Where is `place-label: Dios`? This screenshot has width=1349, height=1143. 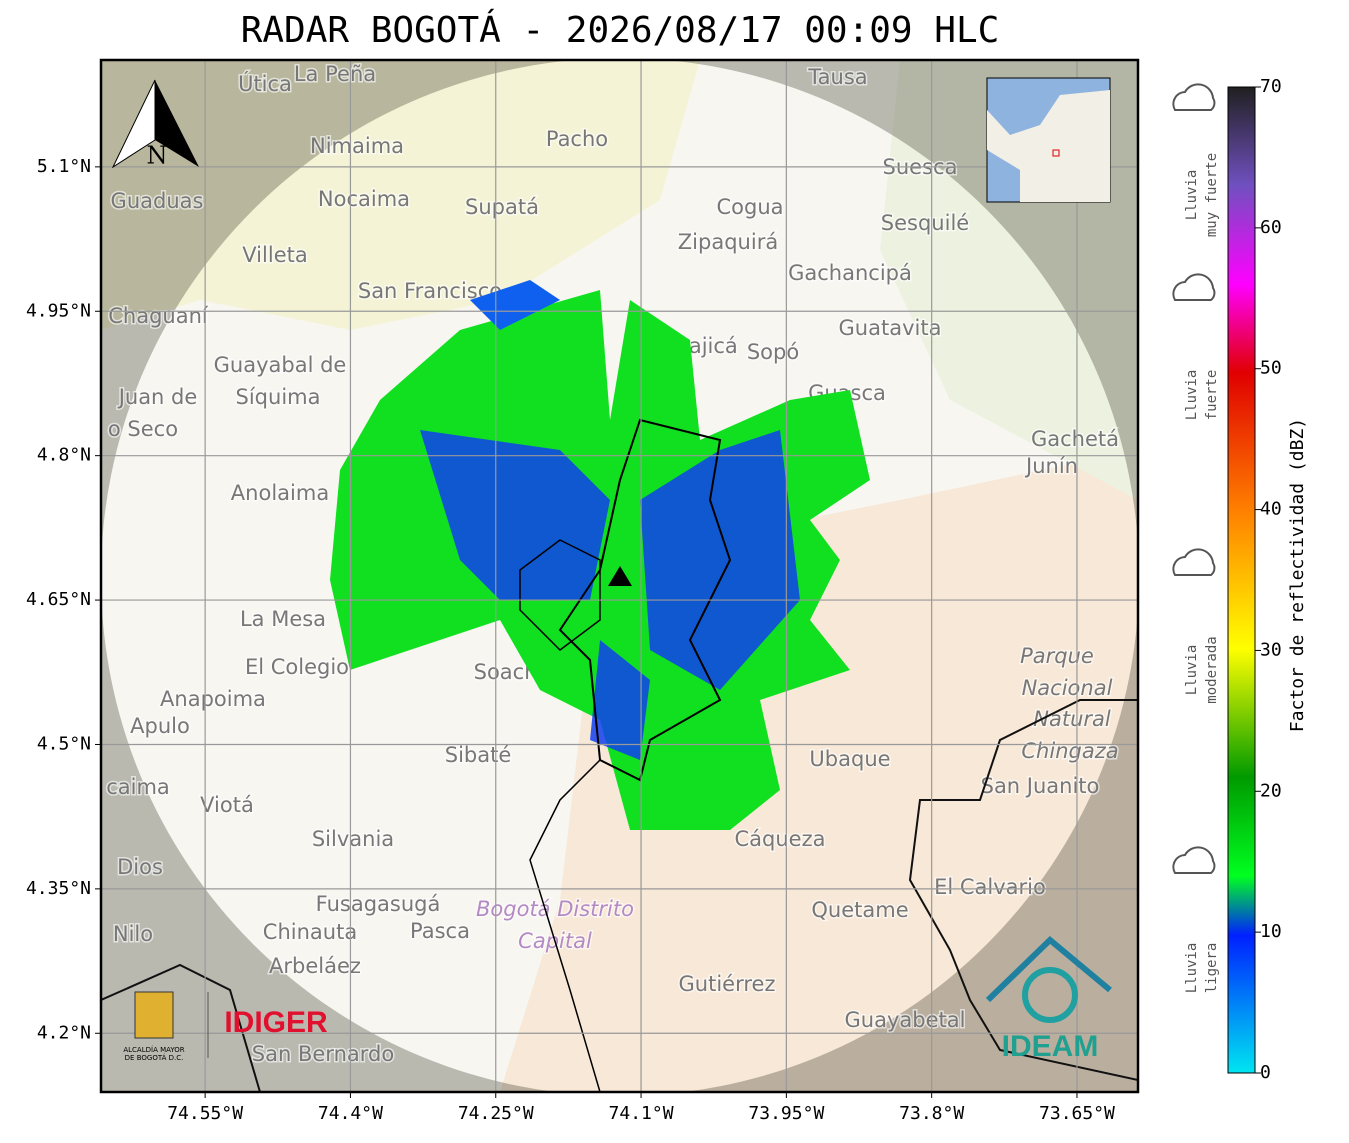
place-label: Dios is located at coordinates (140, 867).